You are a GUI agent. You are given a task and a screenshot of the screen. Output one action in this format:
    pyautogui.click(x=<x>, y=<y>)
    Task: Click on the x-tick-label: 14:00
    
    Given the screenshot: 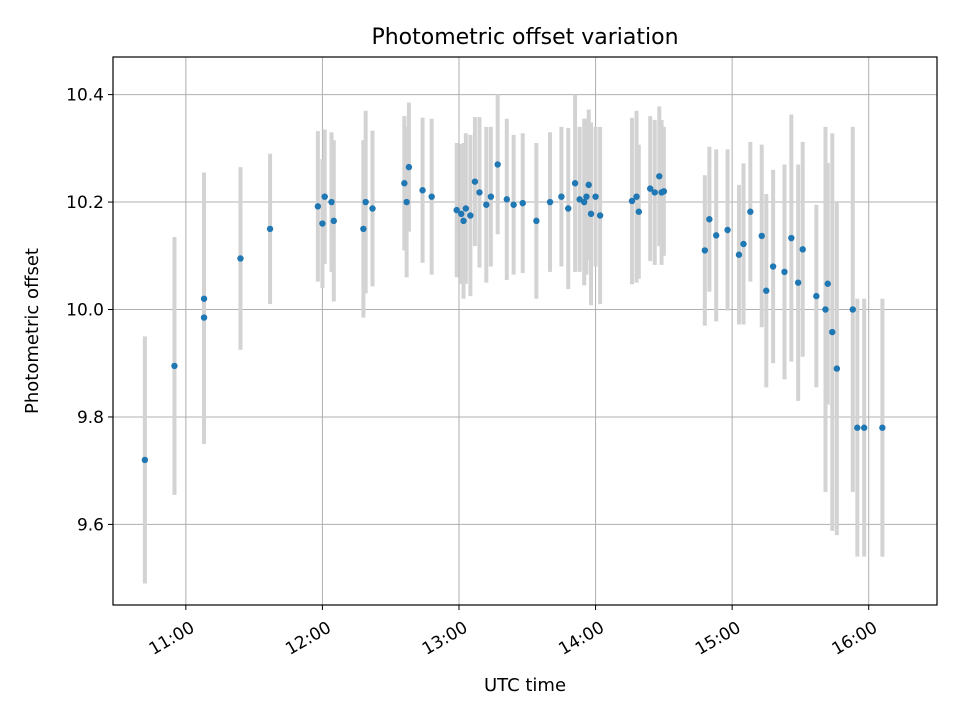 What is the action you would take?
    pyautogui.click(x=581, y=639)
    